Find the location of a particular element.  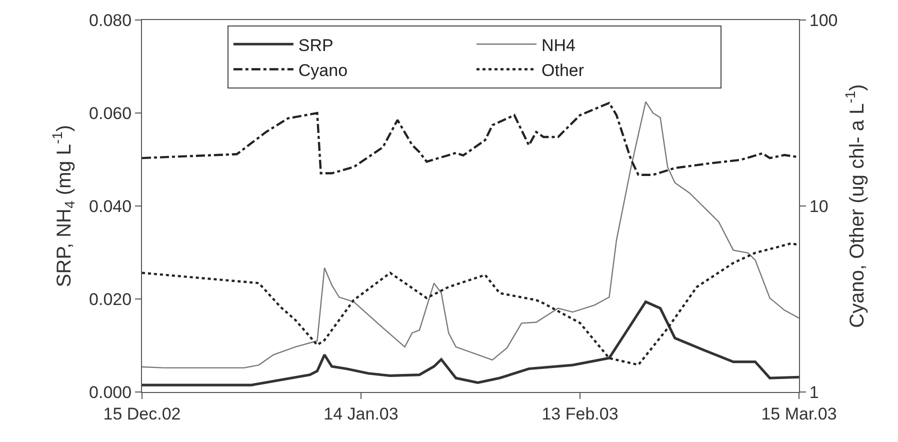

legend-label: SRP is located at coordinates (316, 45).